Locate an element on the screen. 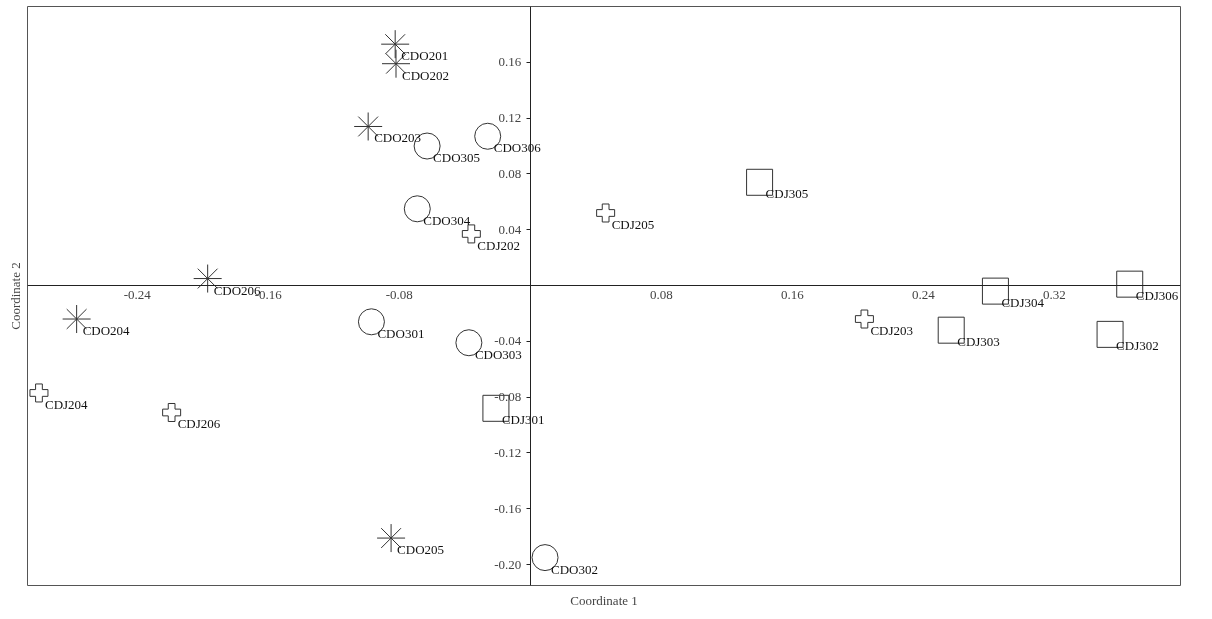 This screenshot has width=1212, height=619. y-tick-label: 0.04 is located at coordinates (510, 229).